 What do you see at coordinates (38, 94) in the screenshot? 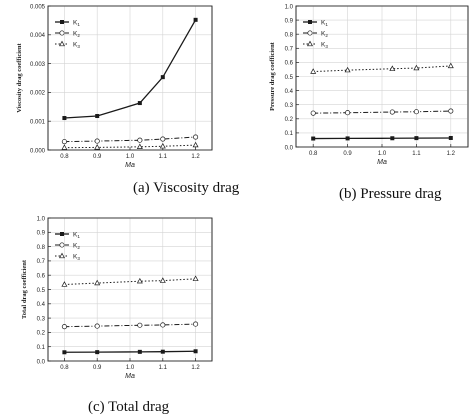
I see `tick-label-y: 0.002` at bounding box center [38, 94].